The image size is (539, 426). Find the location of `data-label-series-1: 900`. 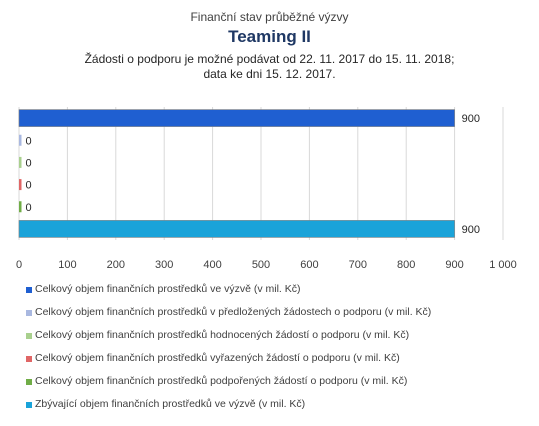

data-label-series-1: 900 is located at coordinates (471, 119).